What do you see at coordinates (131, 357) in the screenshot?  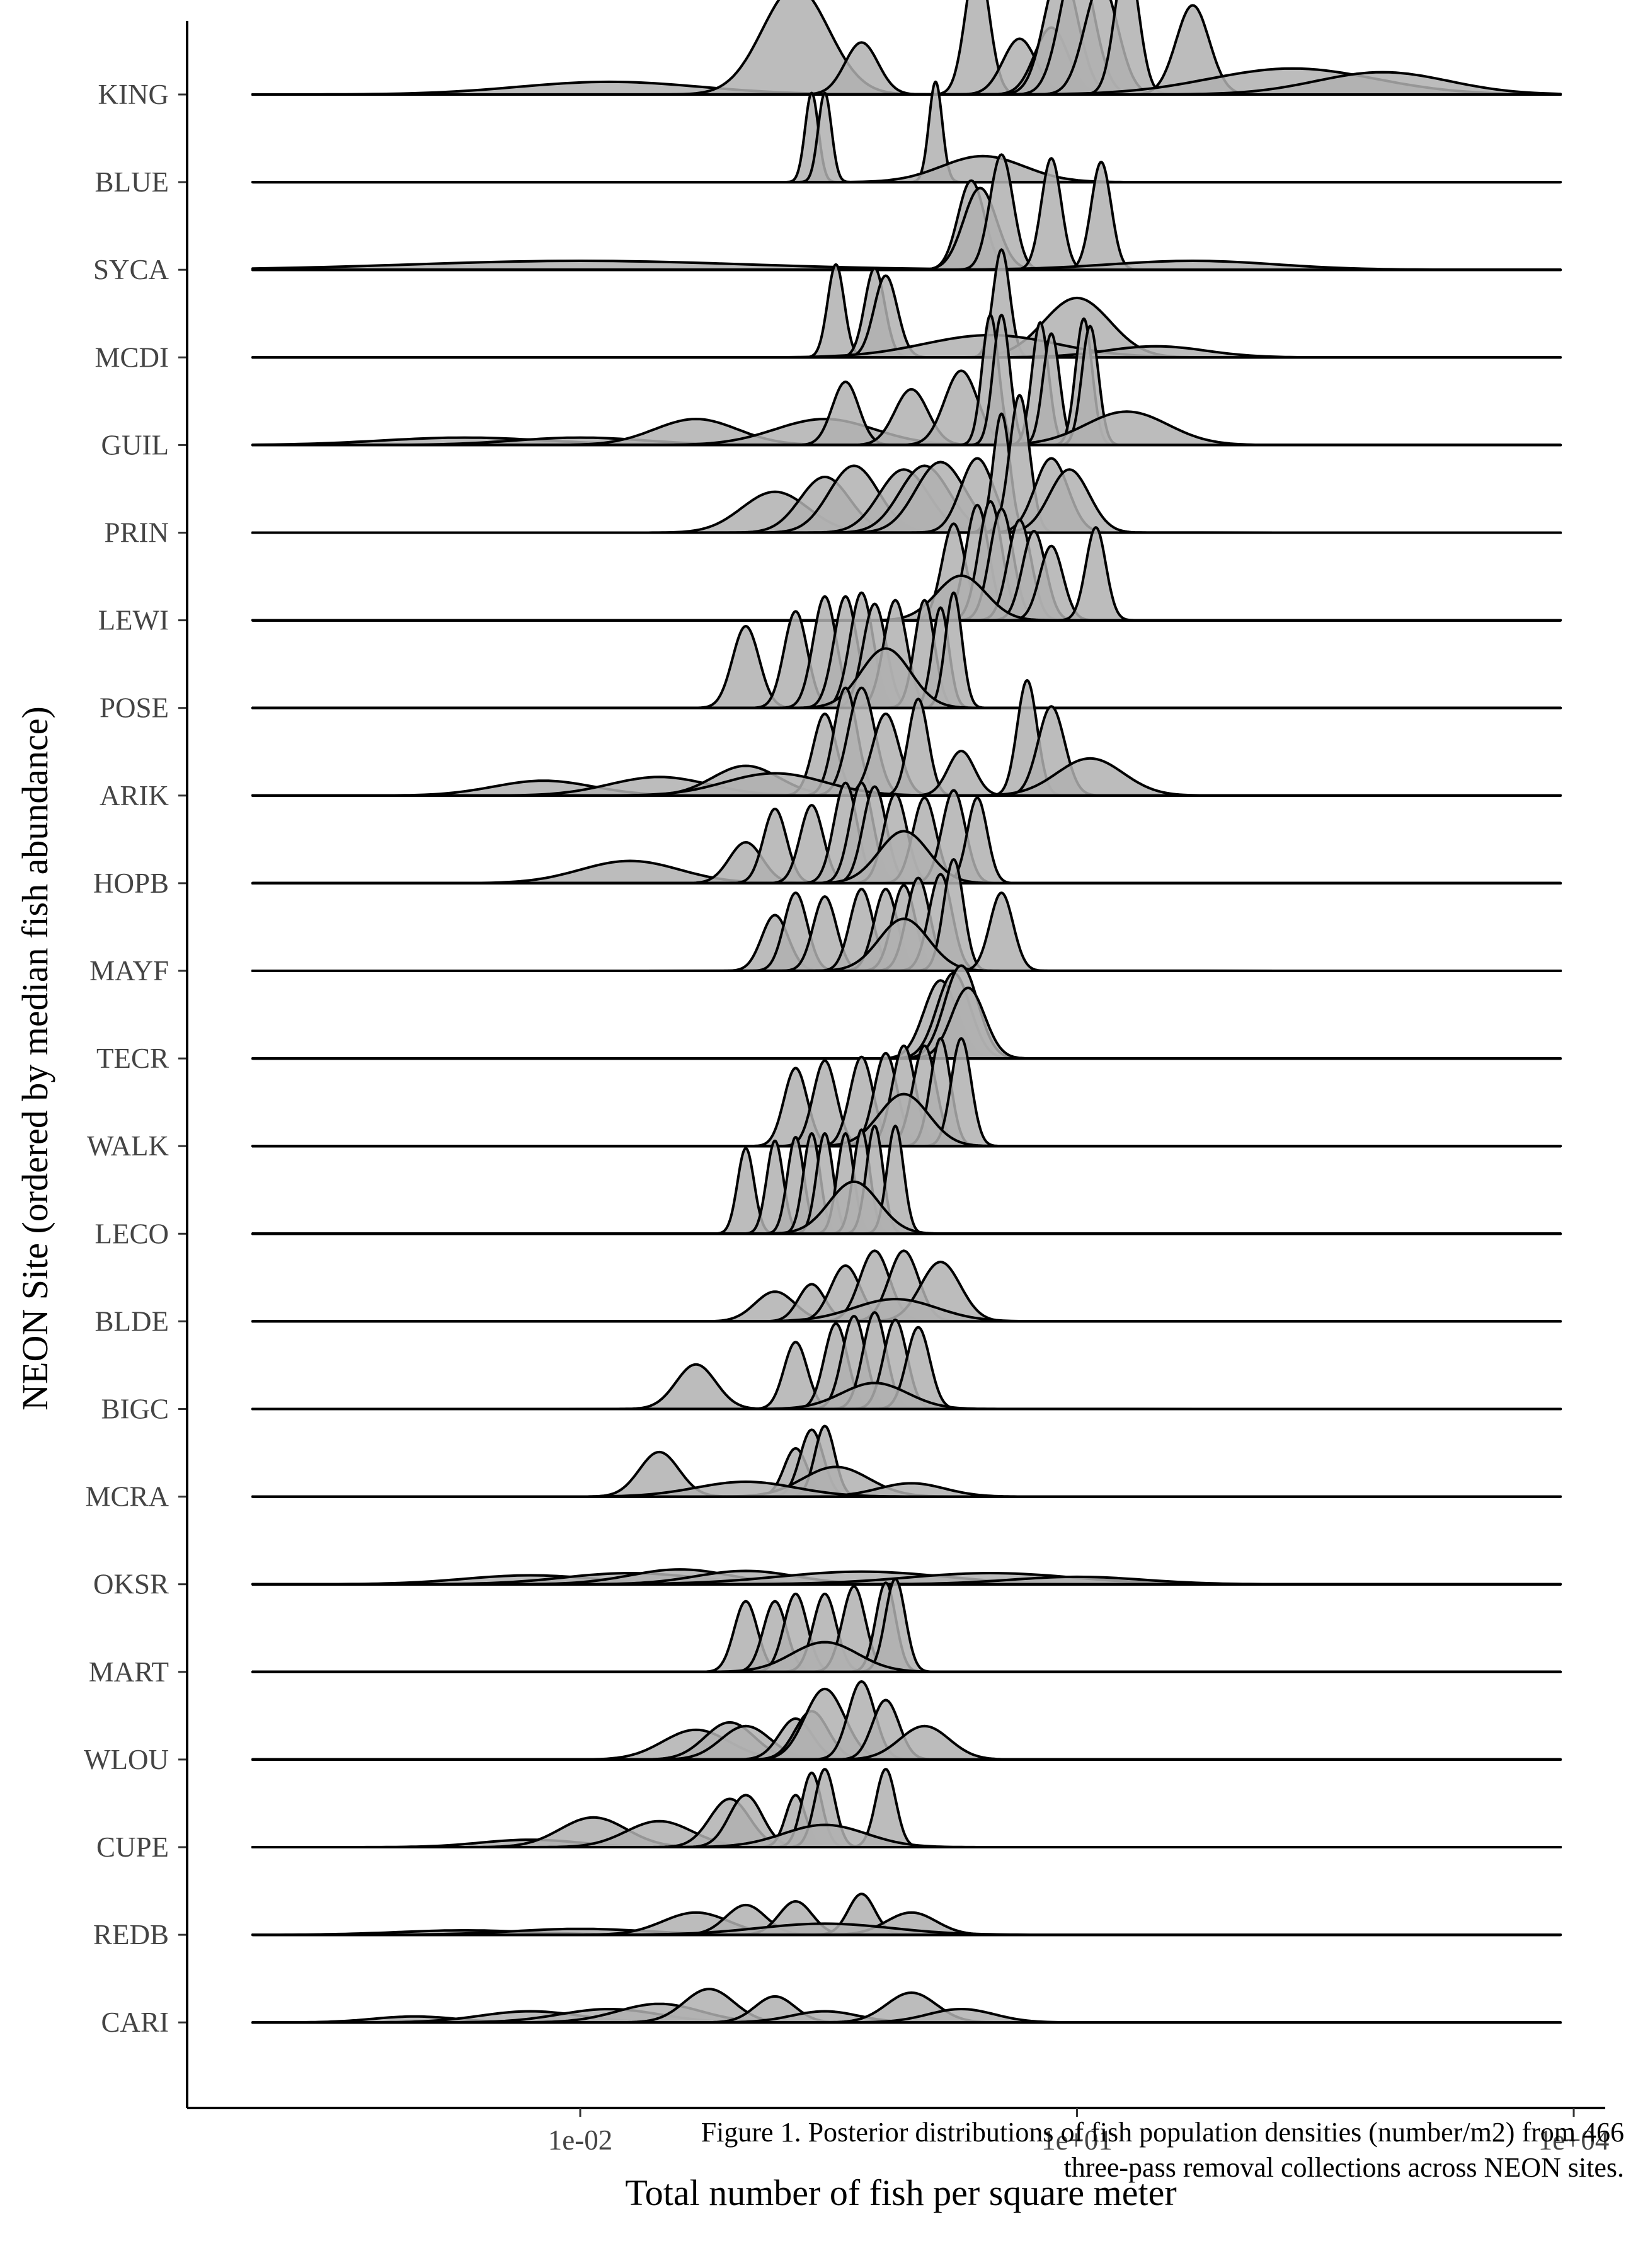 I see `site-label: MCDI` at bounding box center [131, 357].